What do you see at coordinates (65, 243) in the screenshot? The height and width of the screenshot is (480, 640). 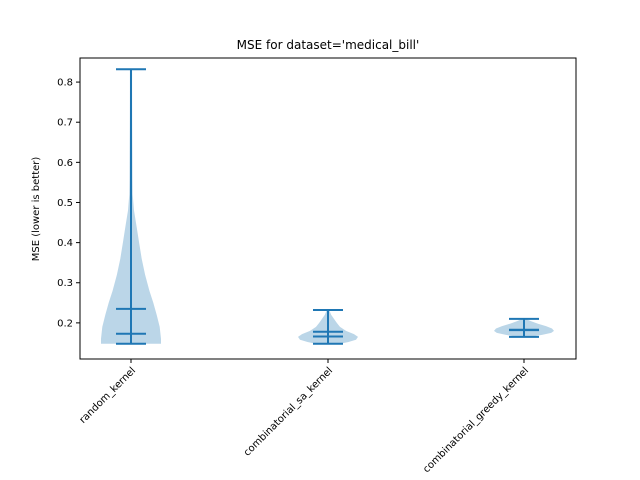 I see `y-tick-label: 0.4` at bounding box center [65, 243].